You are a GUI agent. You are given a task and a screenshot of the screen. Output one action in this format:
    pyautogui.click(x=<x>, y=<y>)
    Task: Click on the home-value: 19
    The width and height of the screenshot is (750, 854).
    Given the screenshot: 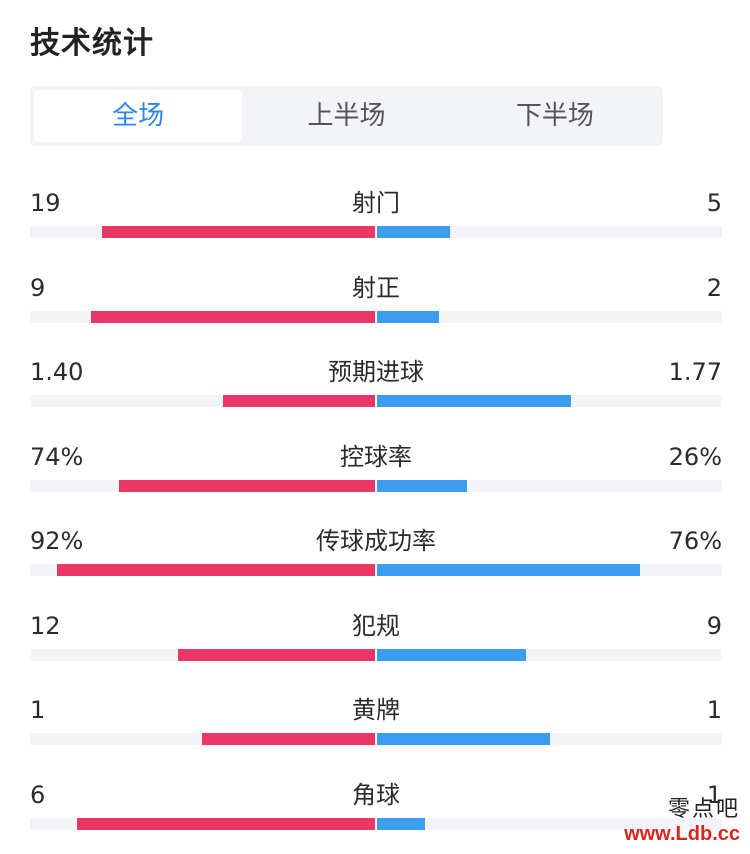 What is the action you would take?
    pyautogui.click(x=45, y=203)
    